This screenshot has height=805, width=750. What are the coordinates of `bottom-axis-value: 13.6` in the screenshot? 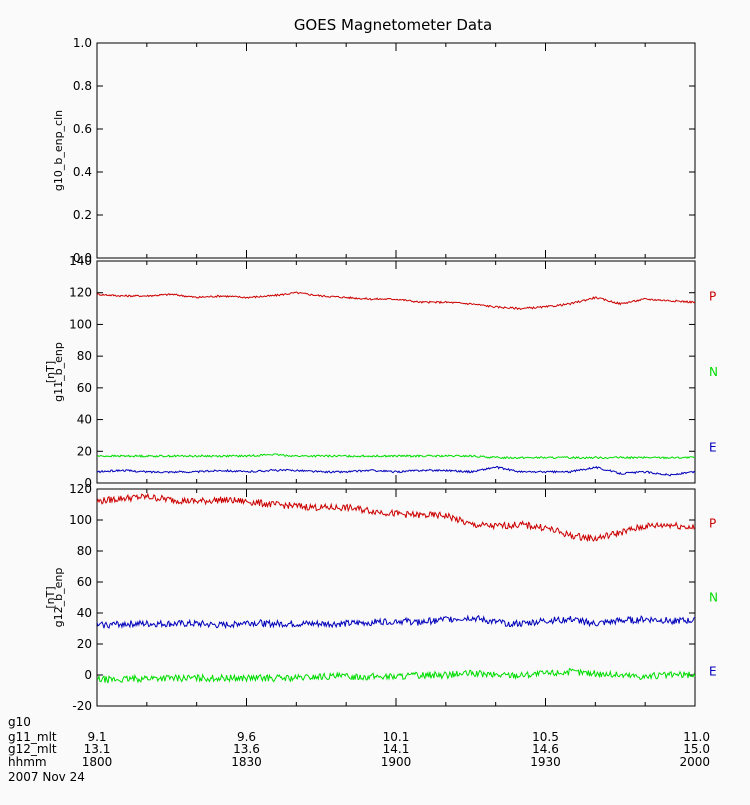 It's located at (246, 749).